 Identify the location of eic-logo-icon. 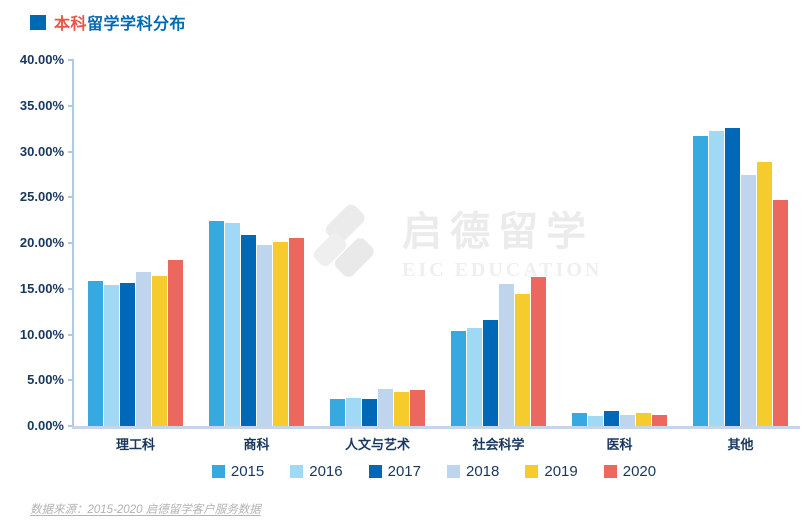
(343, 240).